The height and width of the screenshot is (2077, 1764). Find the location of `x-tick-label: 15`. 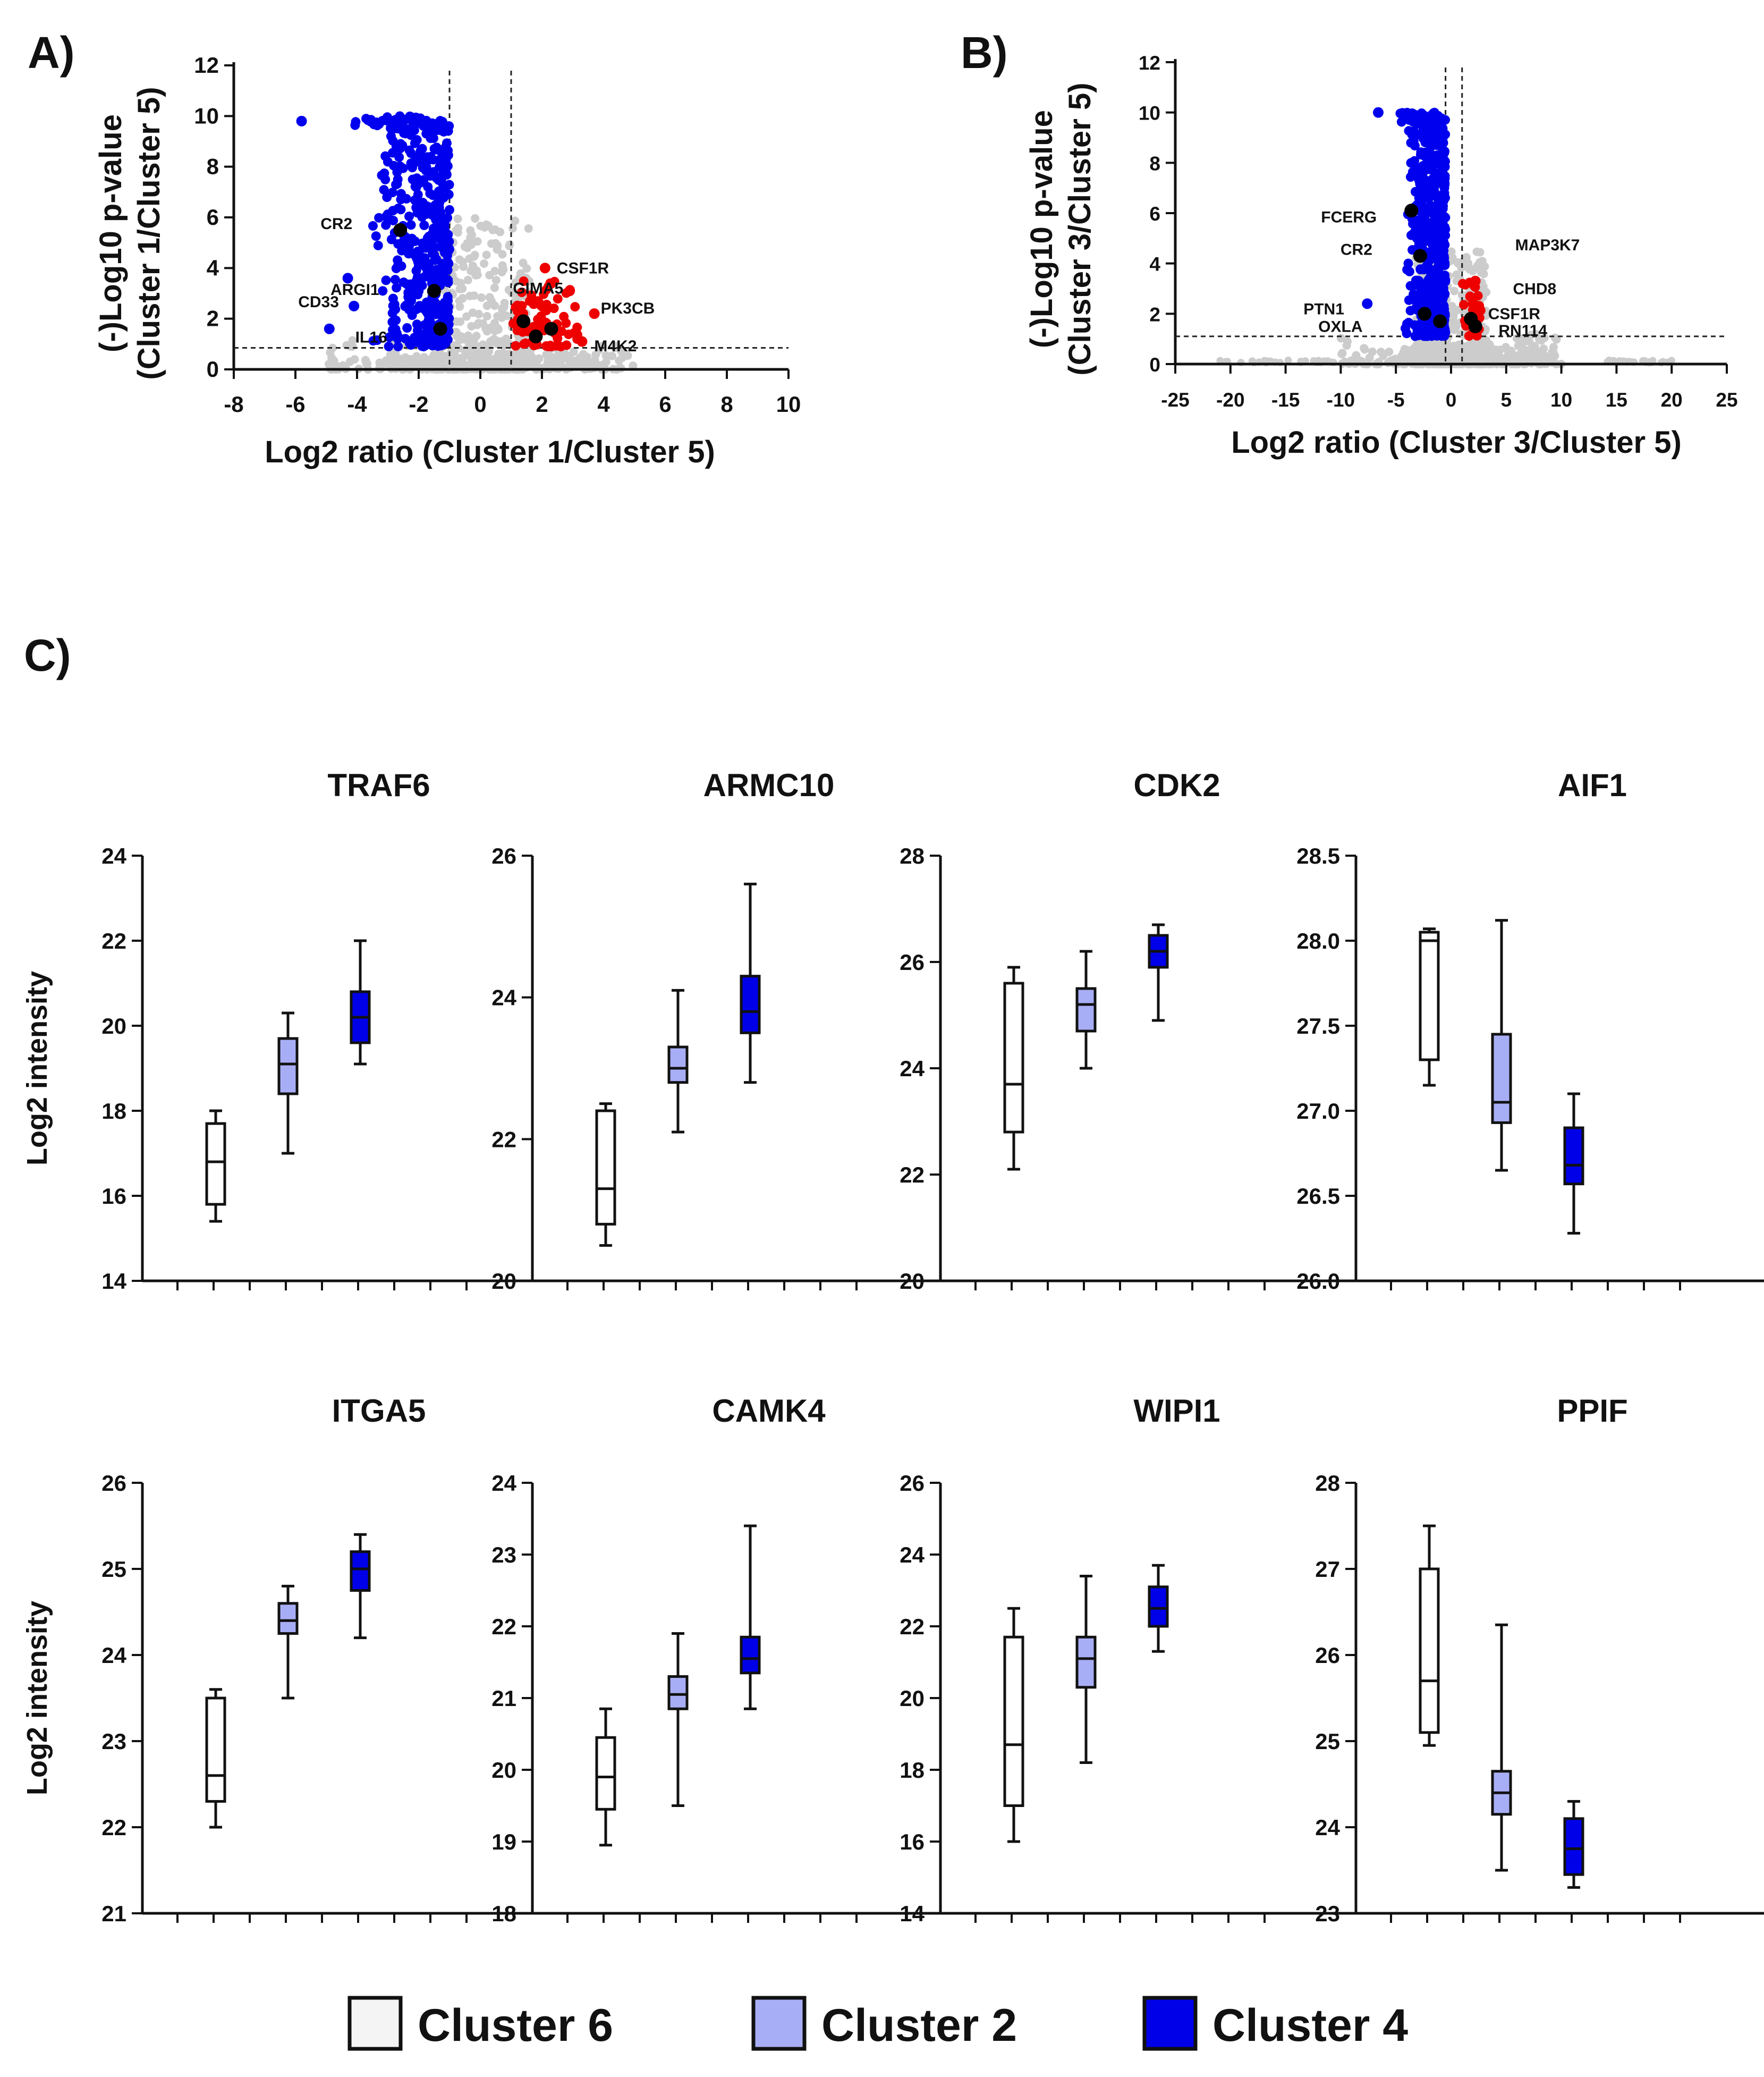

x-tick-label: 15 is located at coordinates (1616, 400).